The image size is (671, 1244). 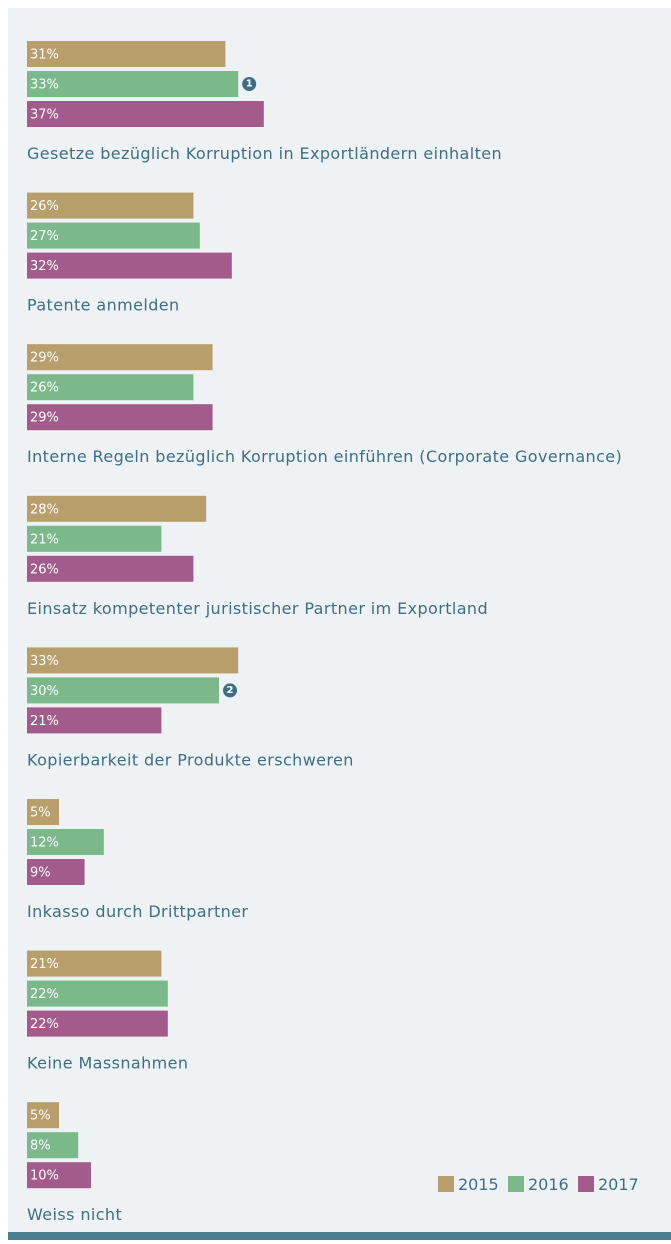 What do you see at coordinates (44, 509) in the screenshot?
I see `value-label: 28%` at bounding box center [44, 509].